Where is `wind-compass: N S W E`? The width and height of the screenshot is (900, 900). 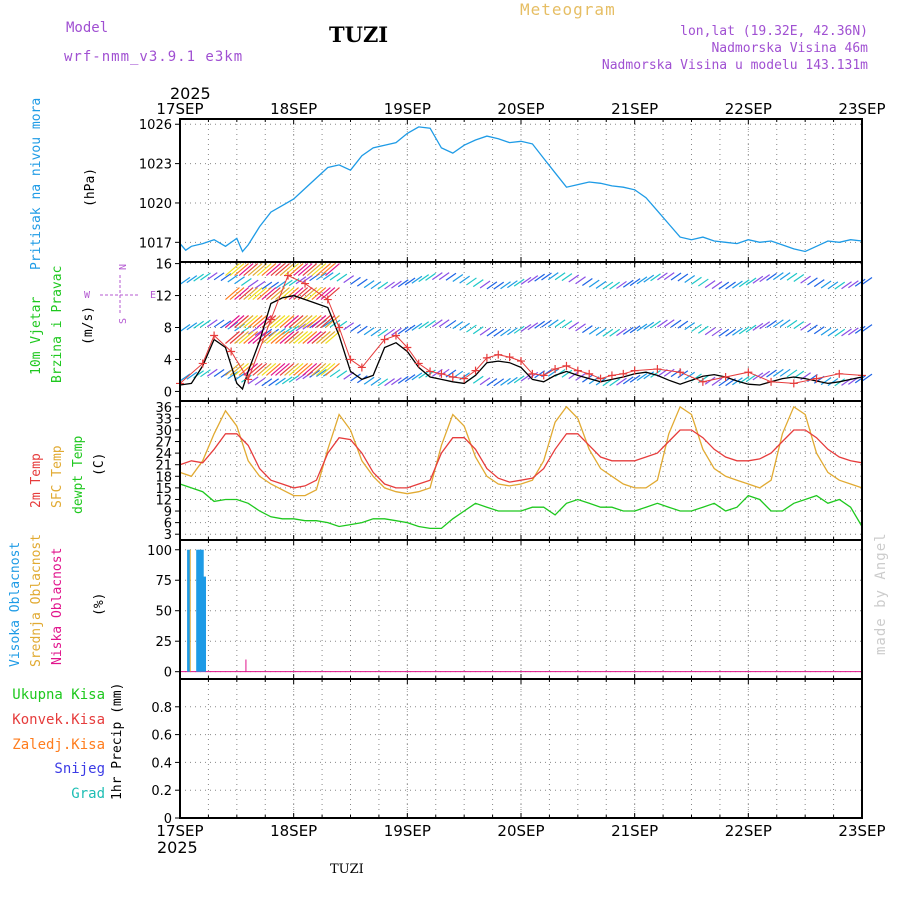
wind-compass: N S W E is located at coordinates (120, 294).